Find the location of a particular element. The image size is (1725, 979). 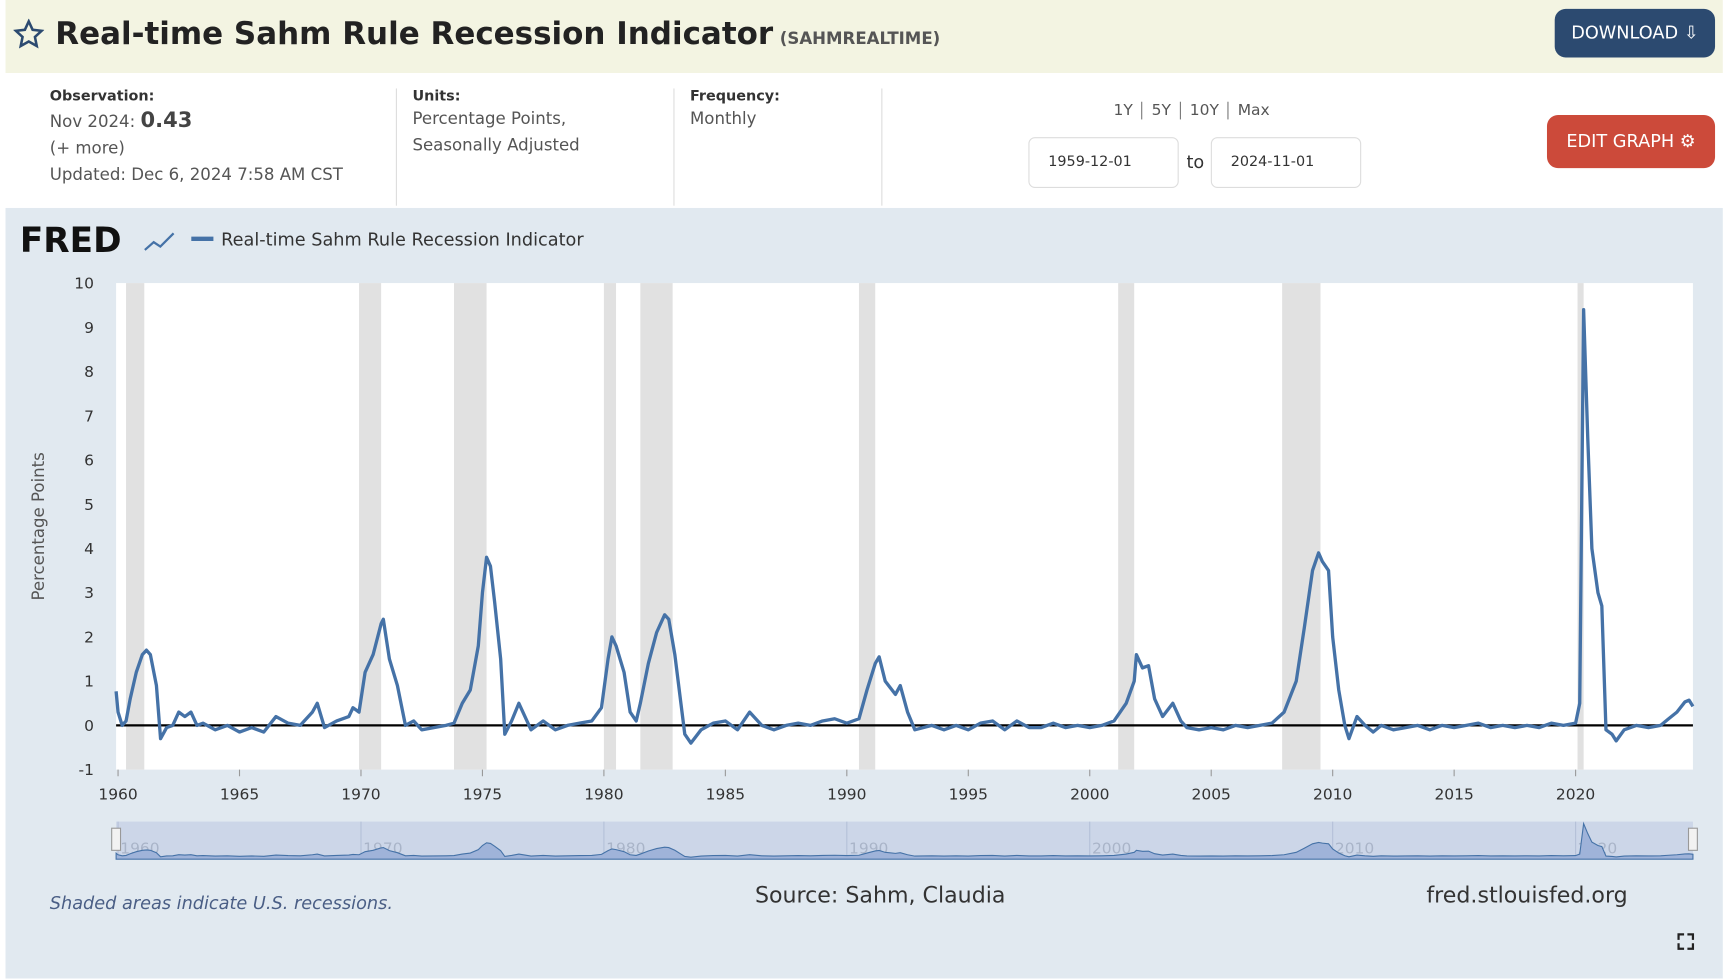

x-tick-label: 1960 is located at coordinates (117, 794).